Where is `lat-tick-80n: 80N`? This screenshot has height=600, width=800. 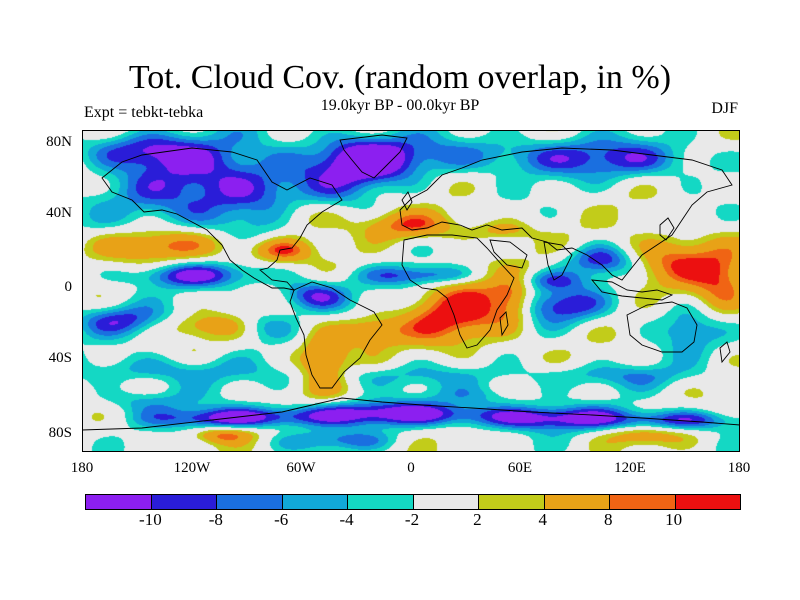
lat-tick-80n: 80N is located at coordinates (59, 142).